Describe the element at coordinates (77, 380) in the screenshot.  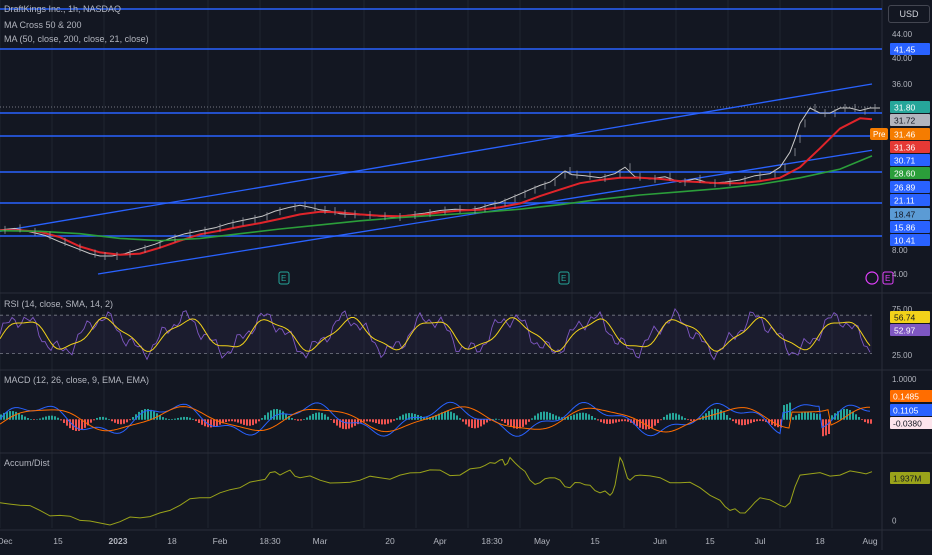
I see `macd-label: MACD (12, 26, close, 9, EMA, EMA)` at that location.